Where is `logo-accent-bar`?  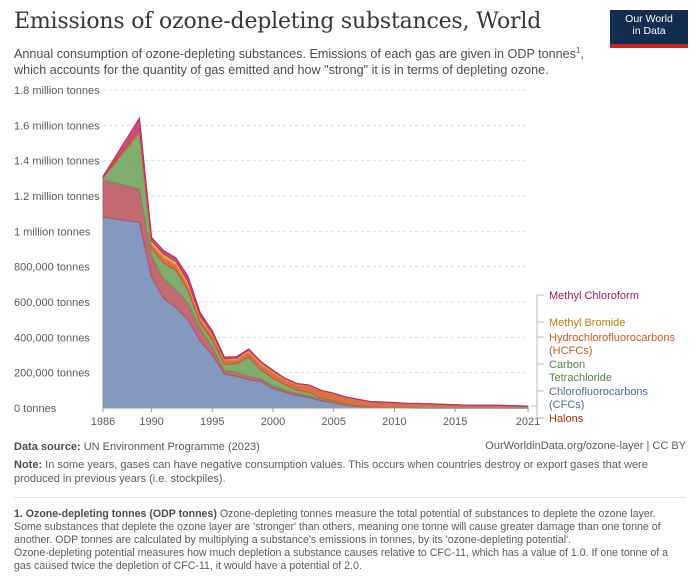 logo-accent-bar is located at coordinates (649, 46).